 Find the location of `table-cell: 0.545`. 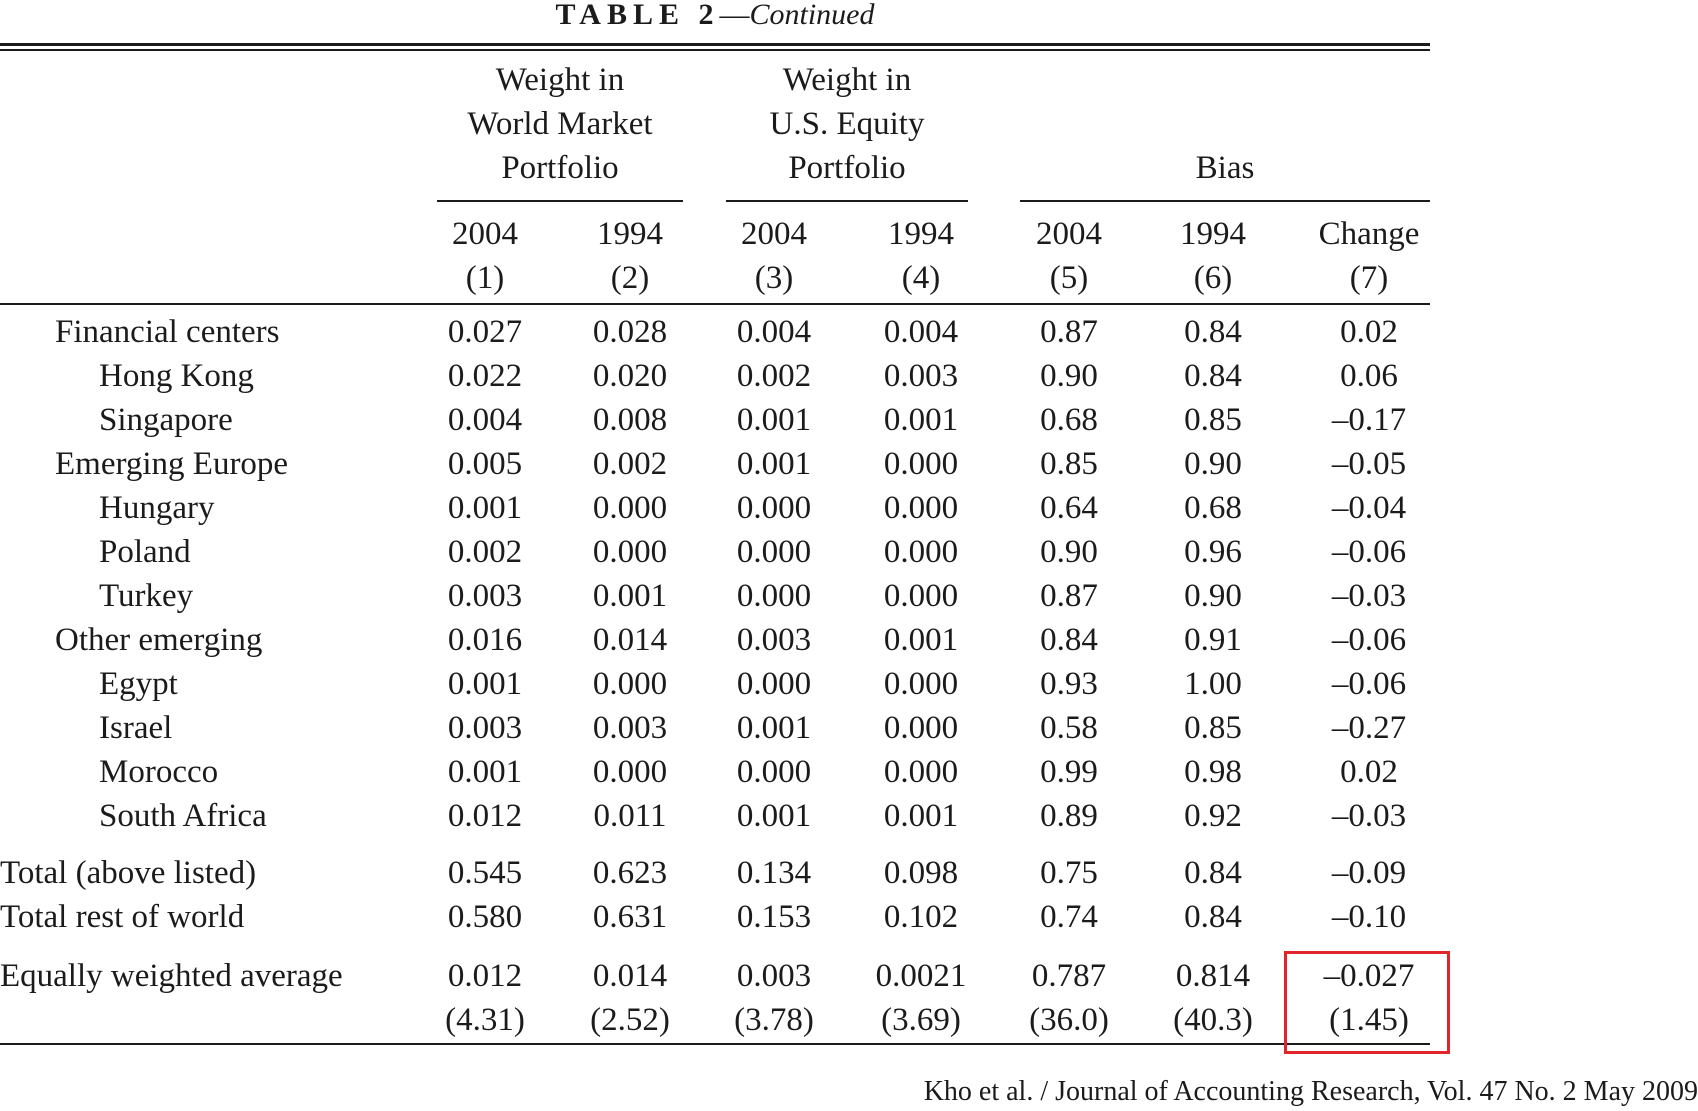

table-cell: 0.545 is located at coordinates (485, 873).